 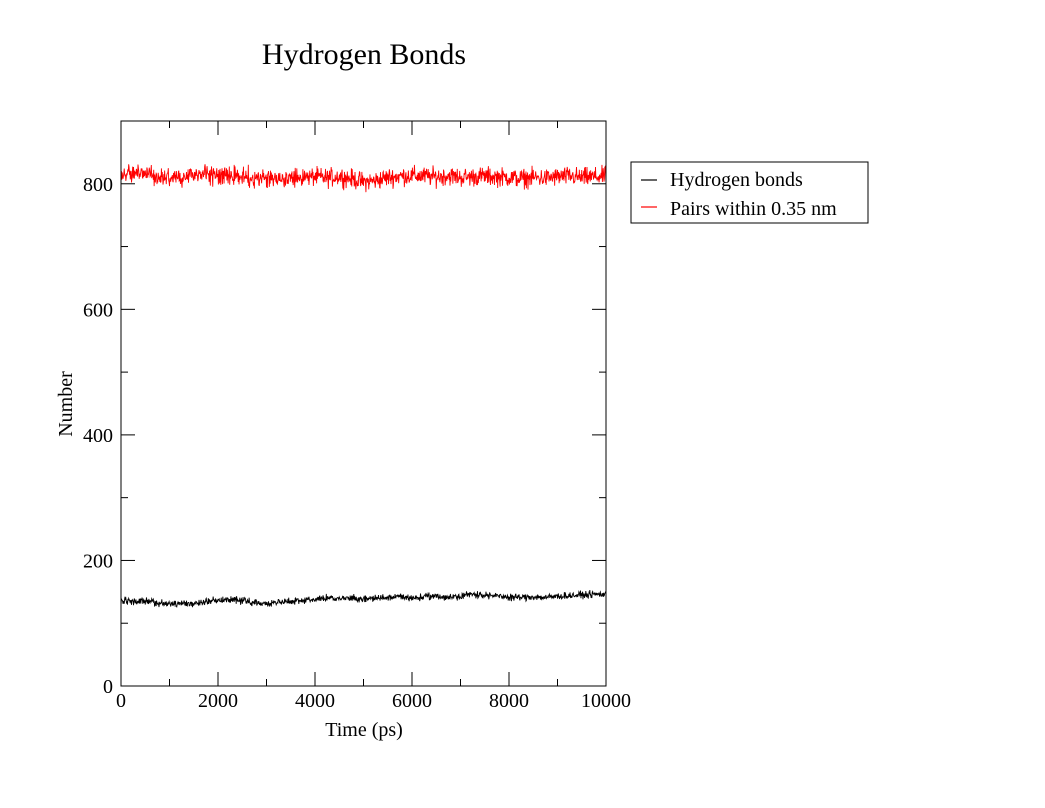 I want to click on y-tick-label: 0, so click(x=108, y=687).